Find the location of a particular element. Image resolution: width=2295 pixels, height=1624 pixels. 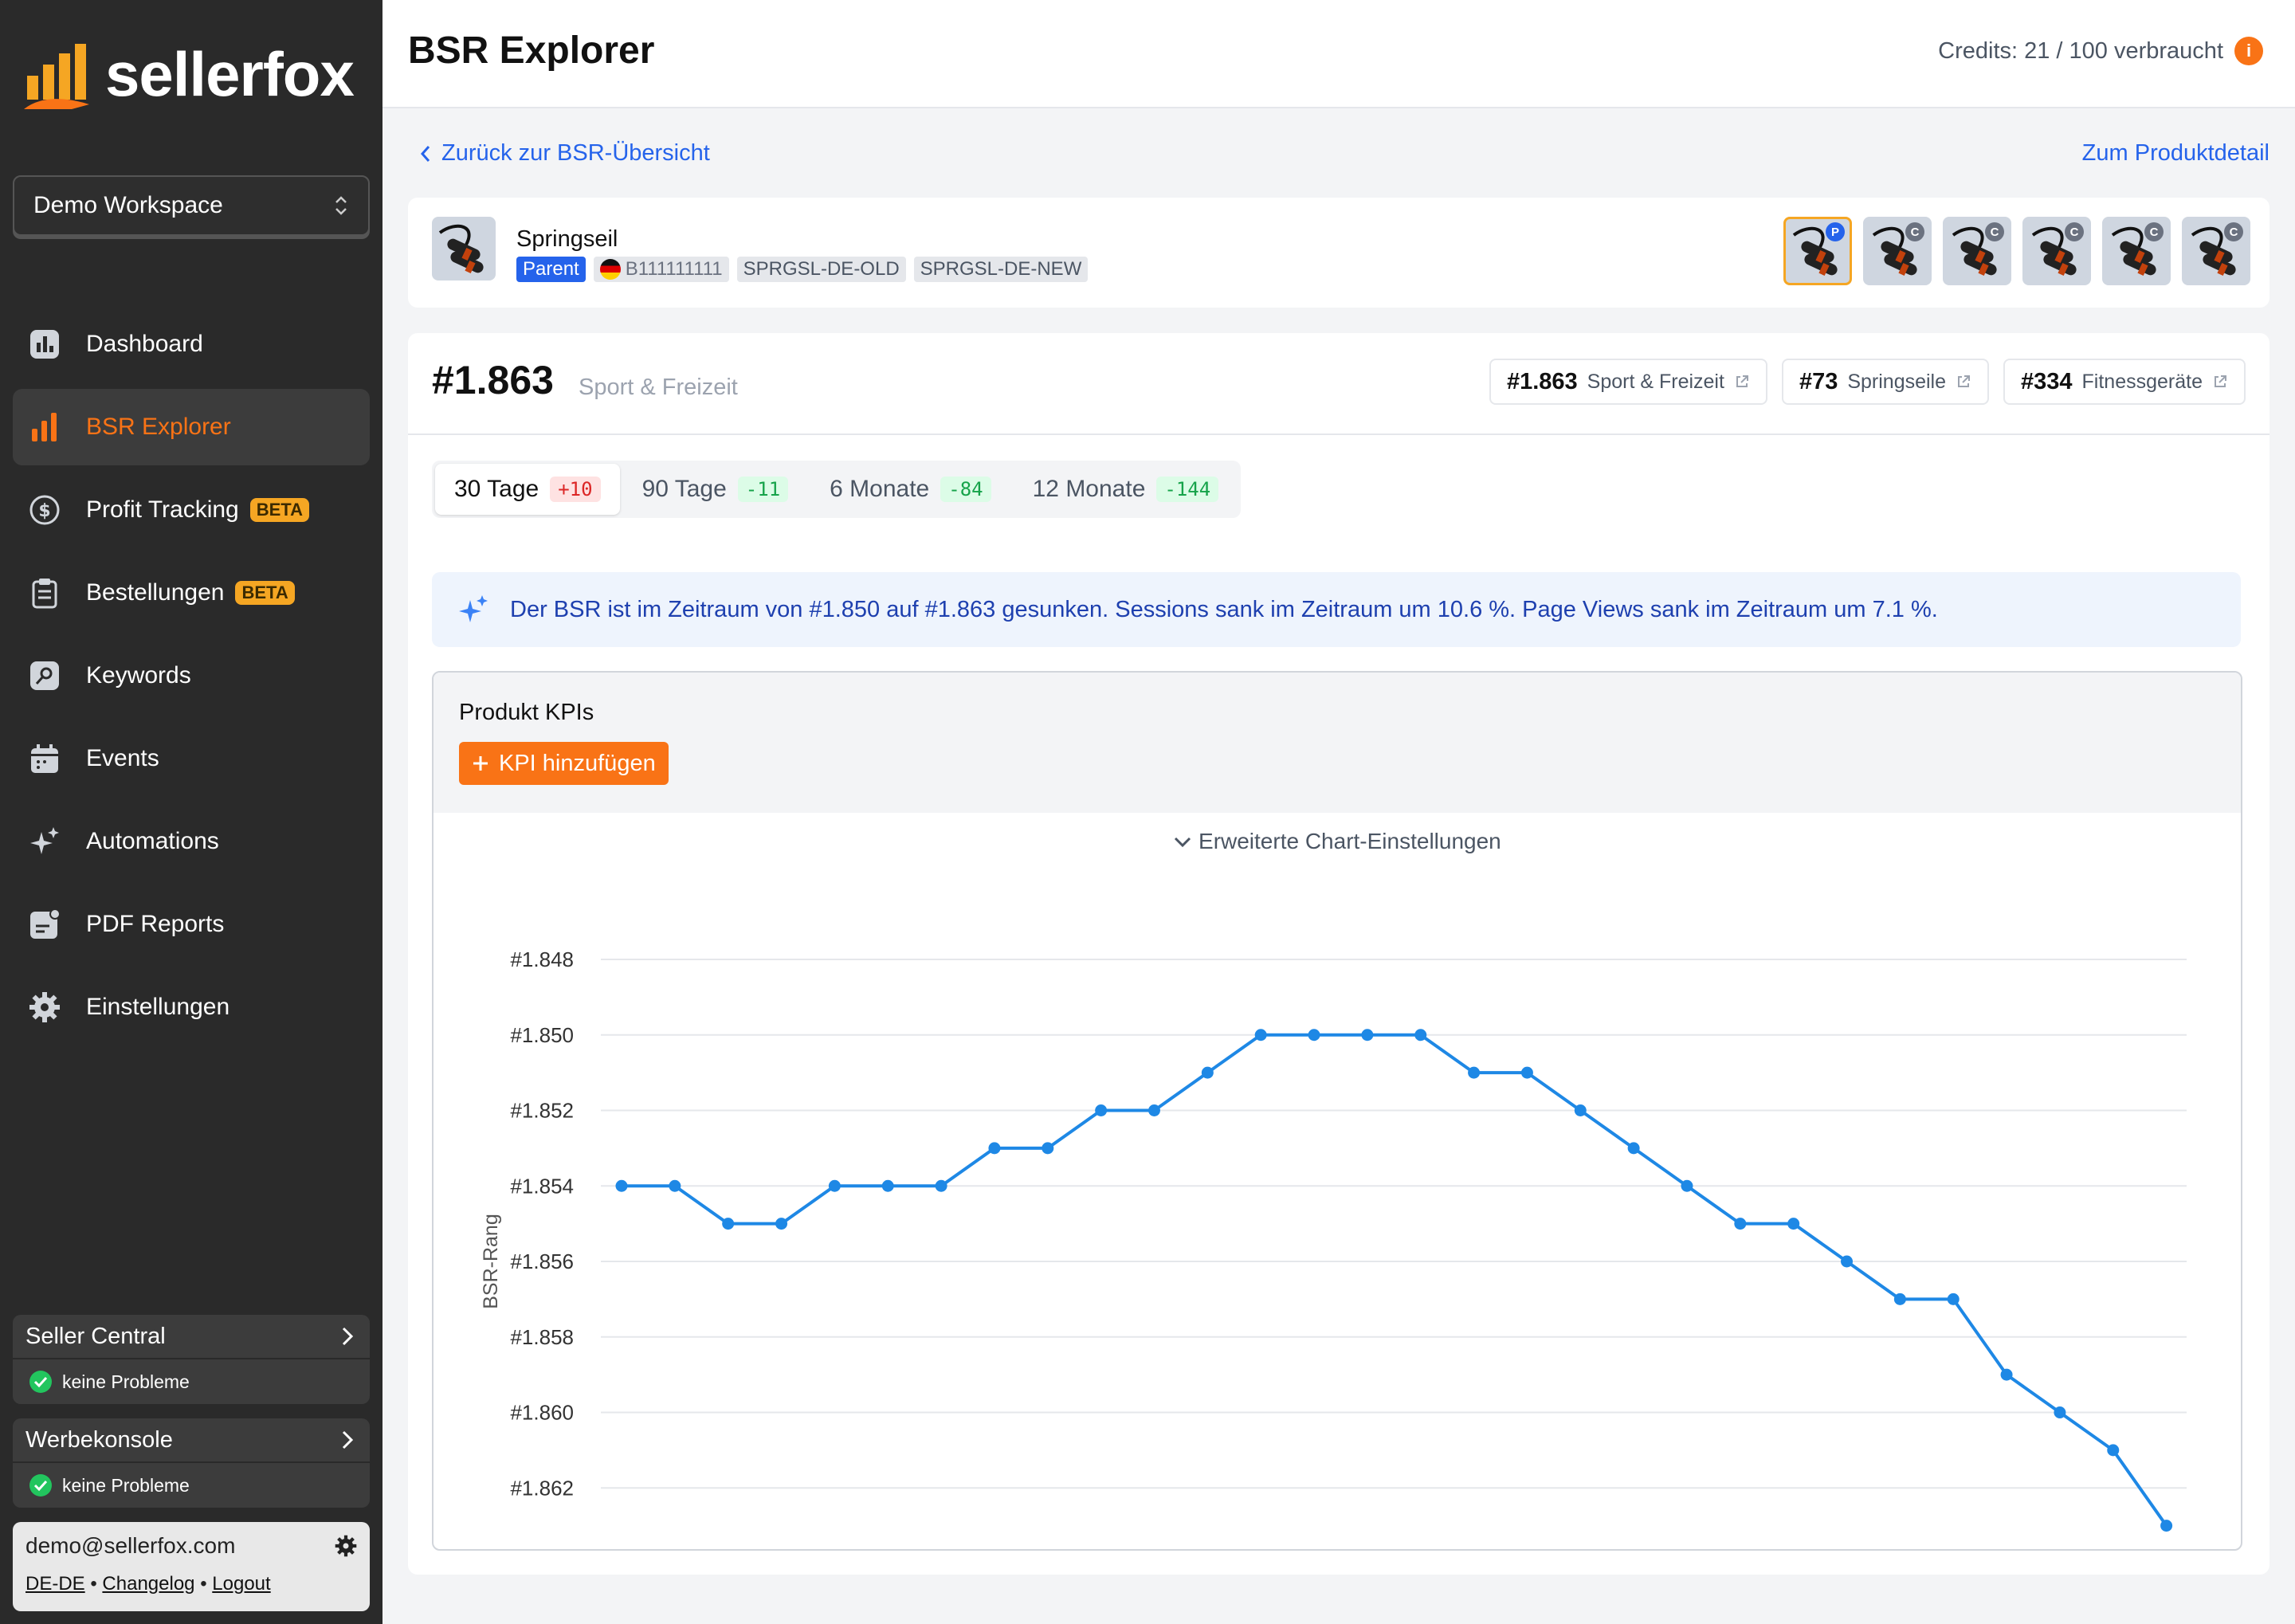

add-kpi-button: KPI hinzufügen is located at coordinates (564, 763).